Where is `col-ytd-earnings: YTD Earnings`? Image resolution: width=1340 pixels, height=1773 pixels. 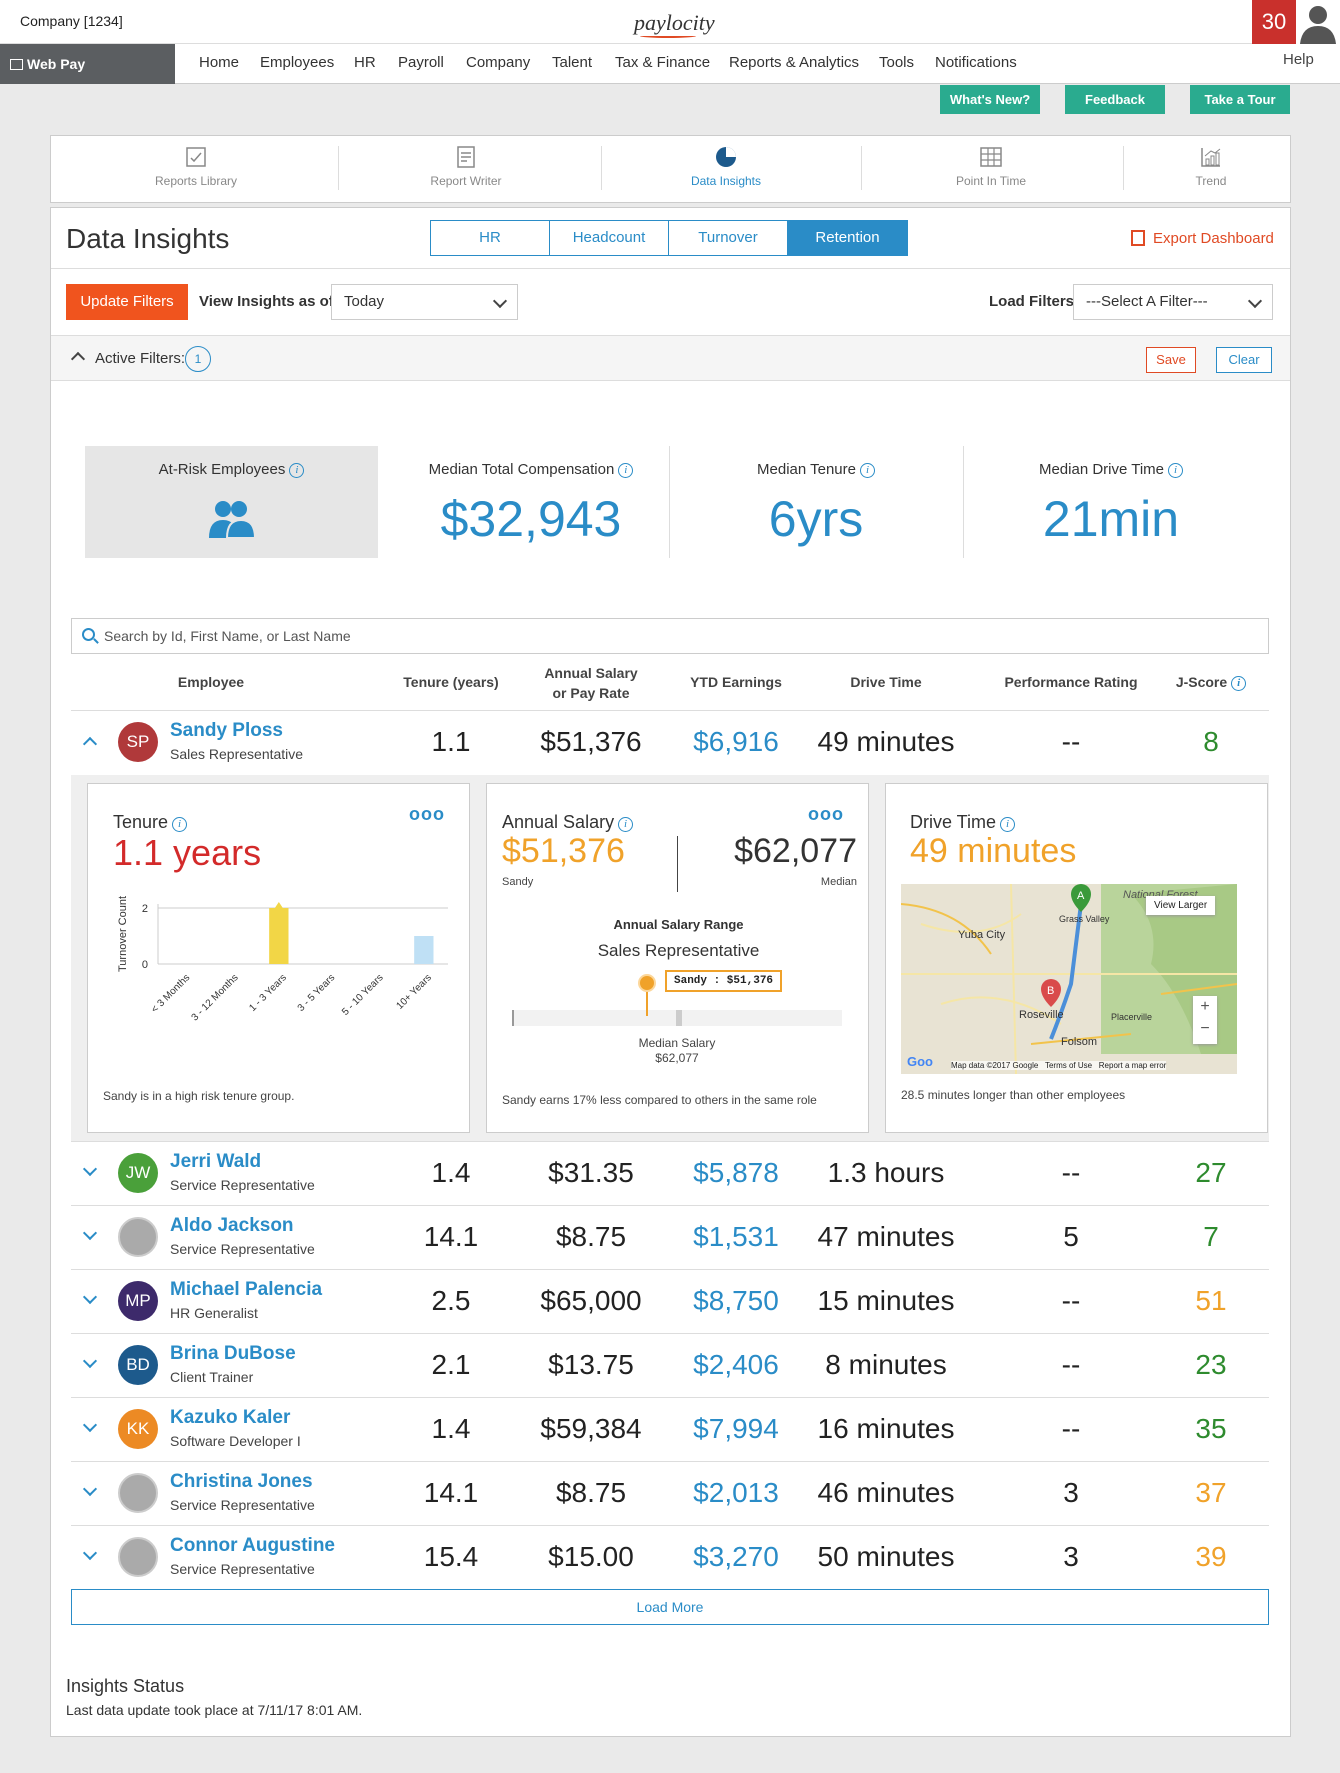 col-ytd-earnings: YTD Earnings is located at coordinates (736, 682).